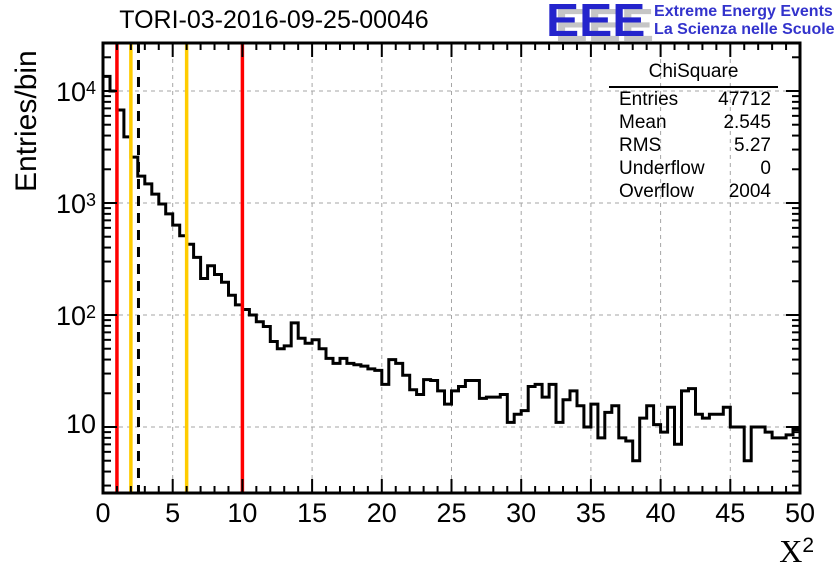 This screenshot has height=572, width=836. What do you see at coordinates (590, 513) in the screenshot?
I see `x-tick-label: 35` at bounding box center [590, 513].